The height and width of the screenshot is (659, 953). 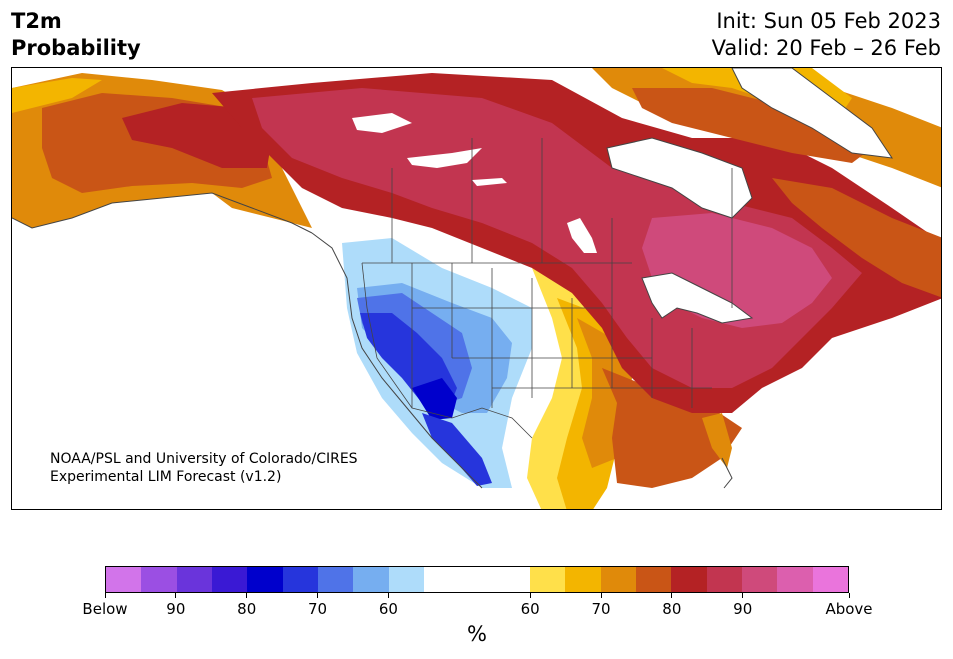 What do you see at coordinates (826, 48) in the screenshot?
I see `valid-date: Valid: 20 Feb – 26 Feb` at bounding box center [826, 48].